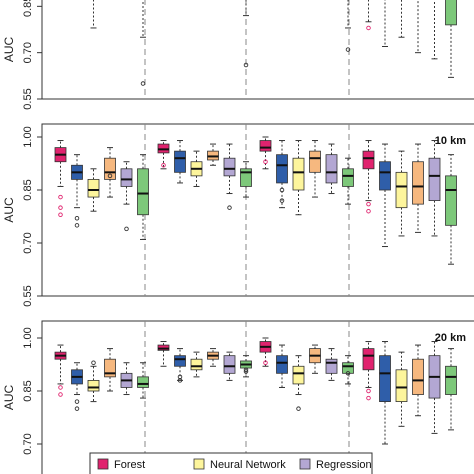  What do you see at coordinates (248, 465) in the screenshot?
I see `legend-label: Neural Network` at bounding box center [248, 465].